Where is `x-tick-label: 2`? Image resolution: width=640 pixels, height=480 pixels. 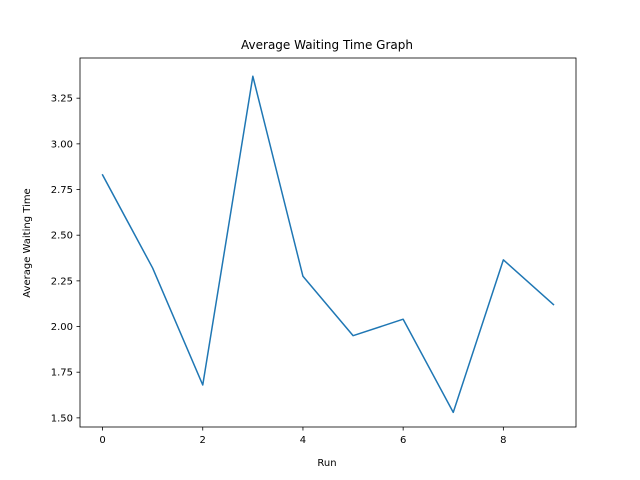 x-tick-label: 2 is located at coordinates (203, 440).